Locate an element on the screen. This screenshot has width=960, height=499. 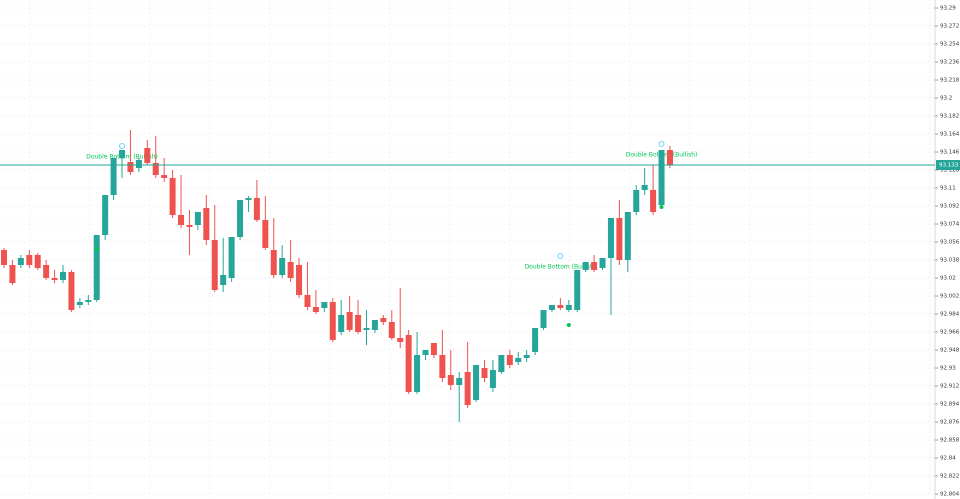
y-tick-label: 93.038 is located at coordinates (950, 261).